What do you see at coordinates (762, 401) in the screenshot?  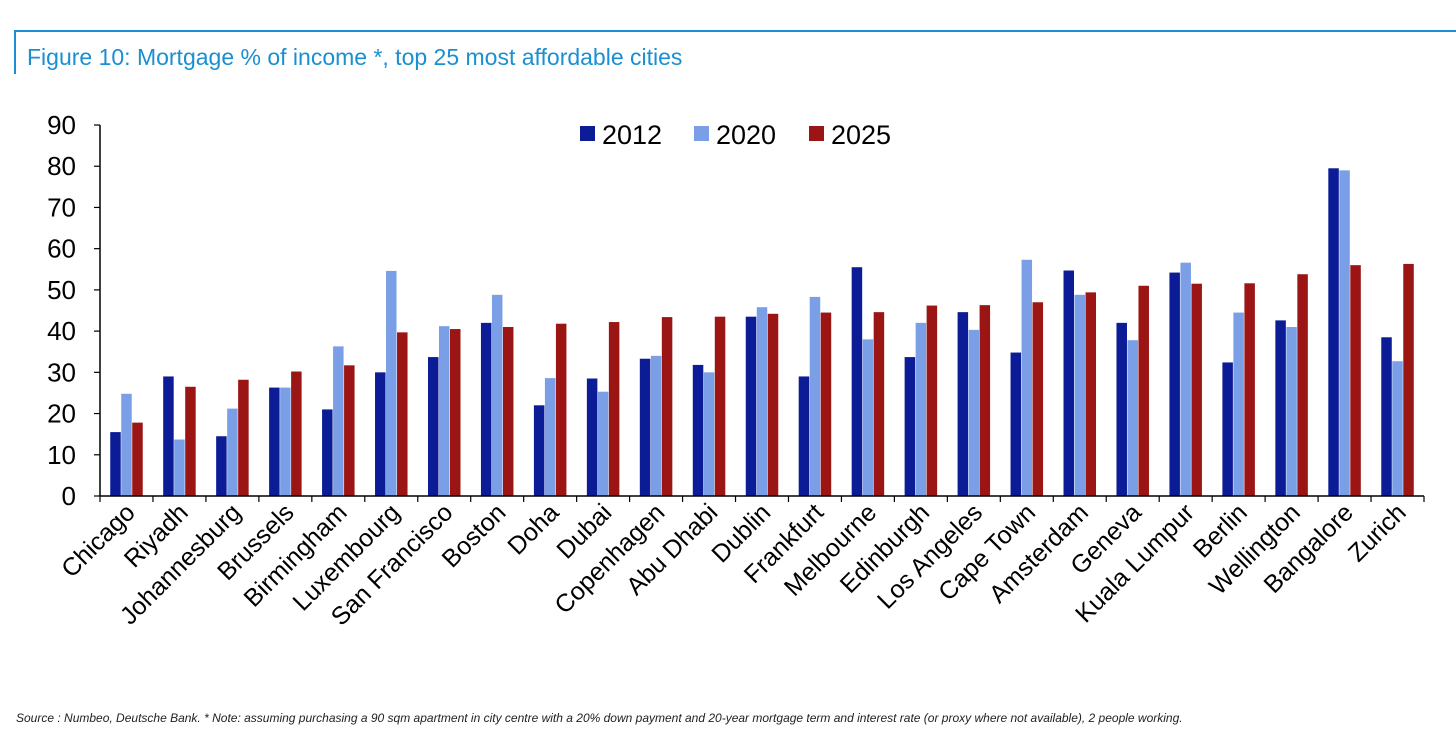 I see `bar-2020-dublin` at bounding box center [762, 401].